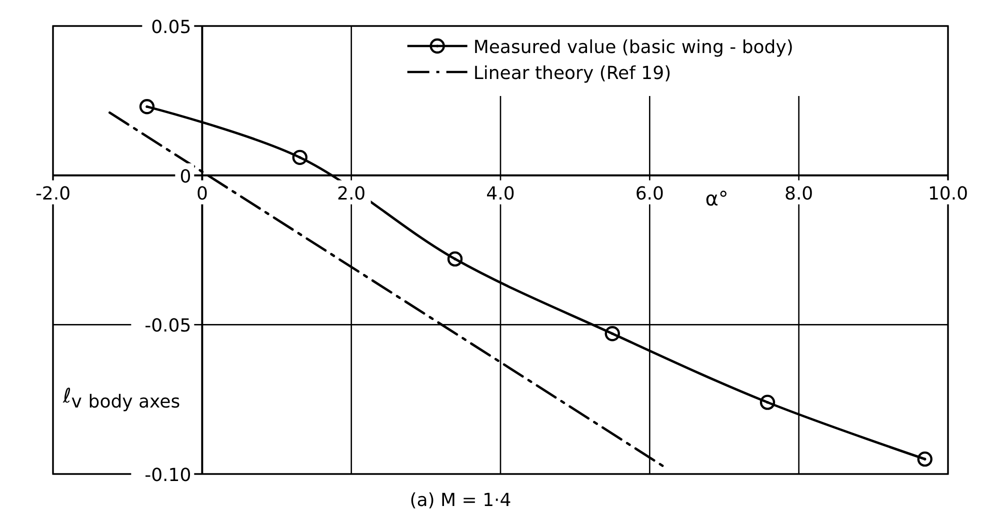  Describe the element at coordinates (948, 193) in the screenshot. I see `x-tick-label: 10.0` at that location.